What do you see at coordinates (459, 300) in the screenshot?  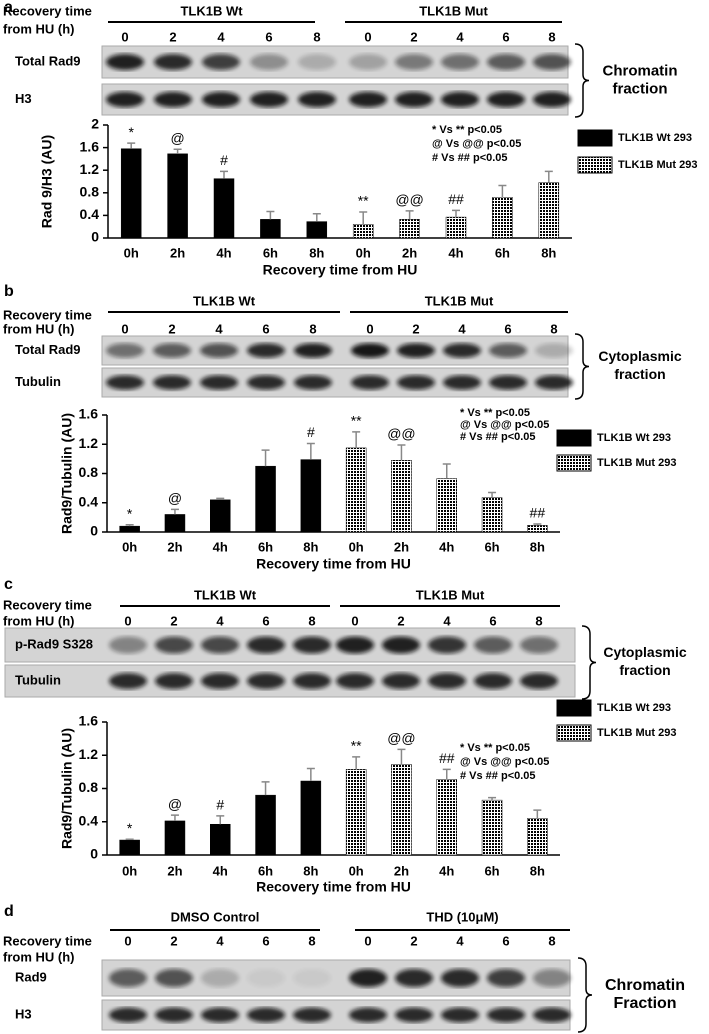 I see `group-label: TLK1B Mut` at bounding box center [459, 300].